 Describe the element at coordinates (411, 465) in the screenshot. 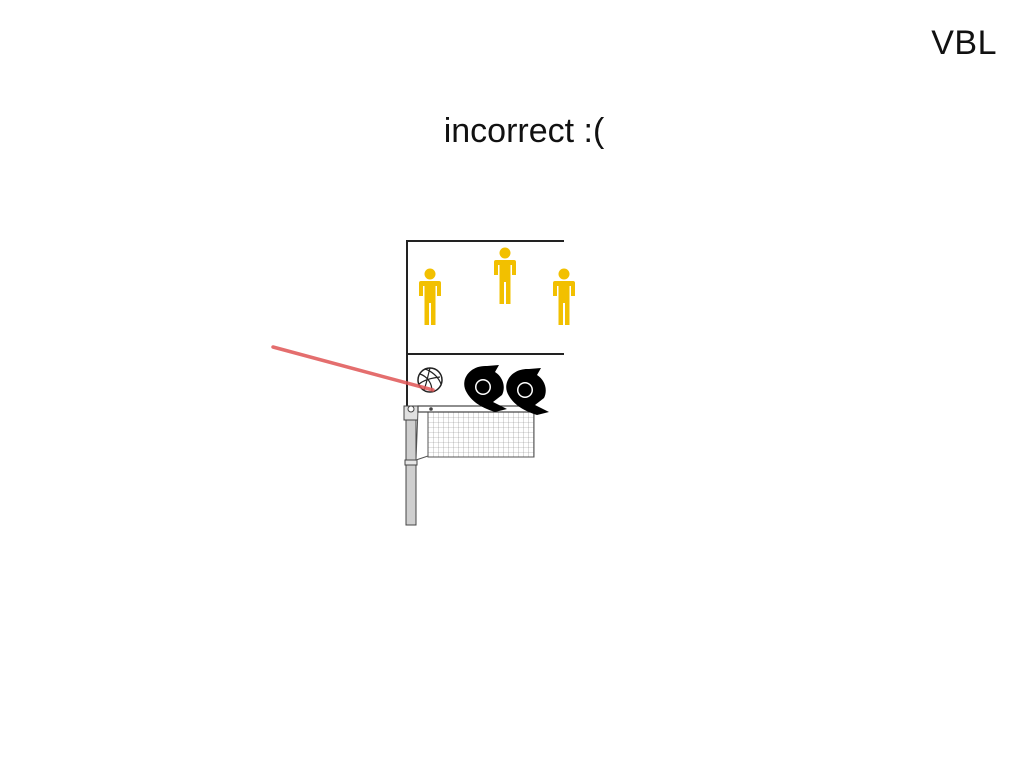

I see `net-pole` at that location.